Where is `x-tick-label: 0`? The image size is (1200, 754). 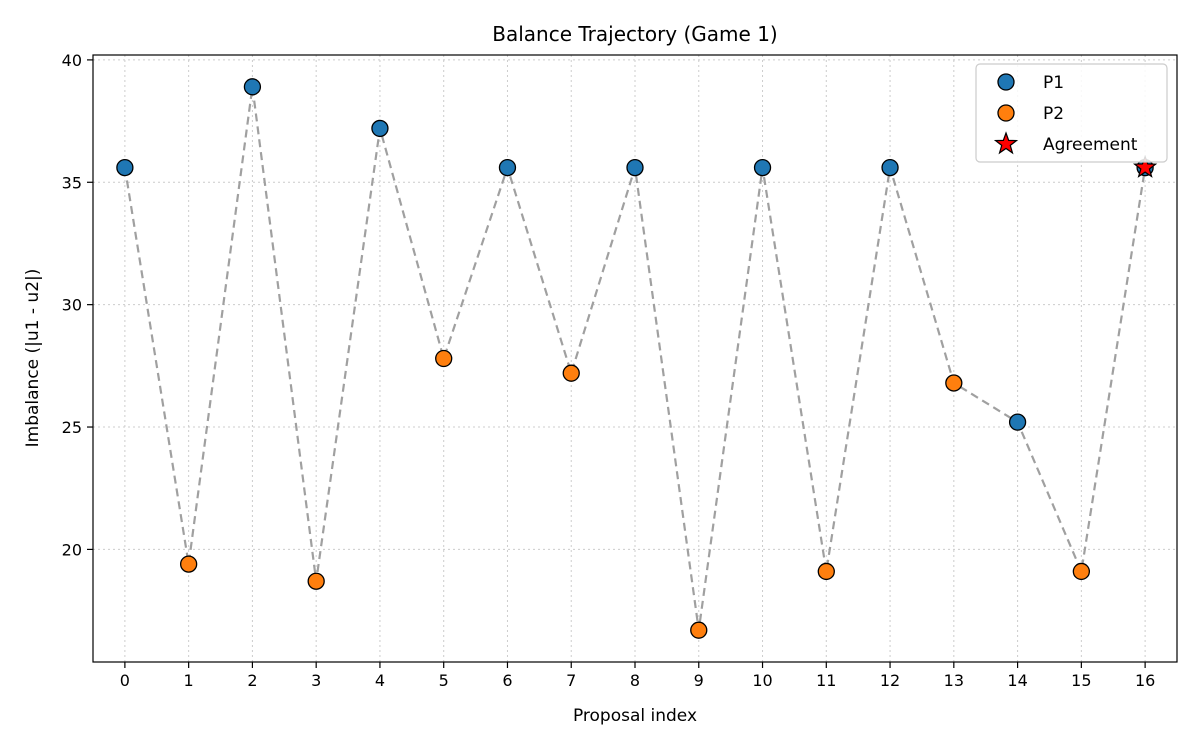
x-tick-label: 0 is located at coordinates (125, 680).